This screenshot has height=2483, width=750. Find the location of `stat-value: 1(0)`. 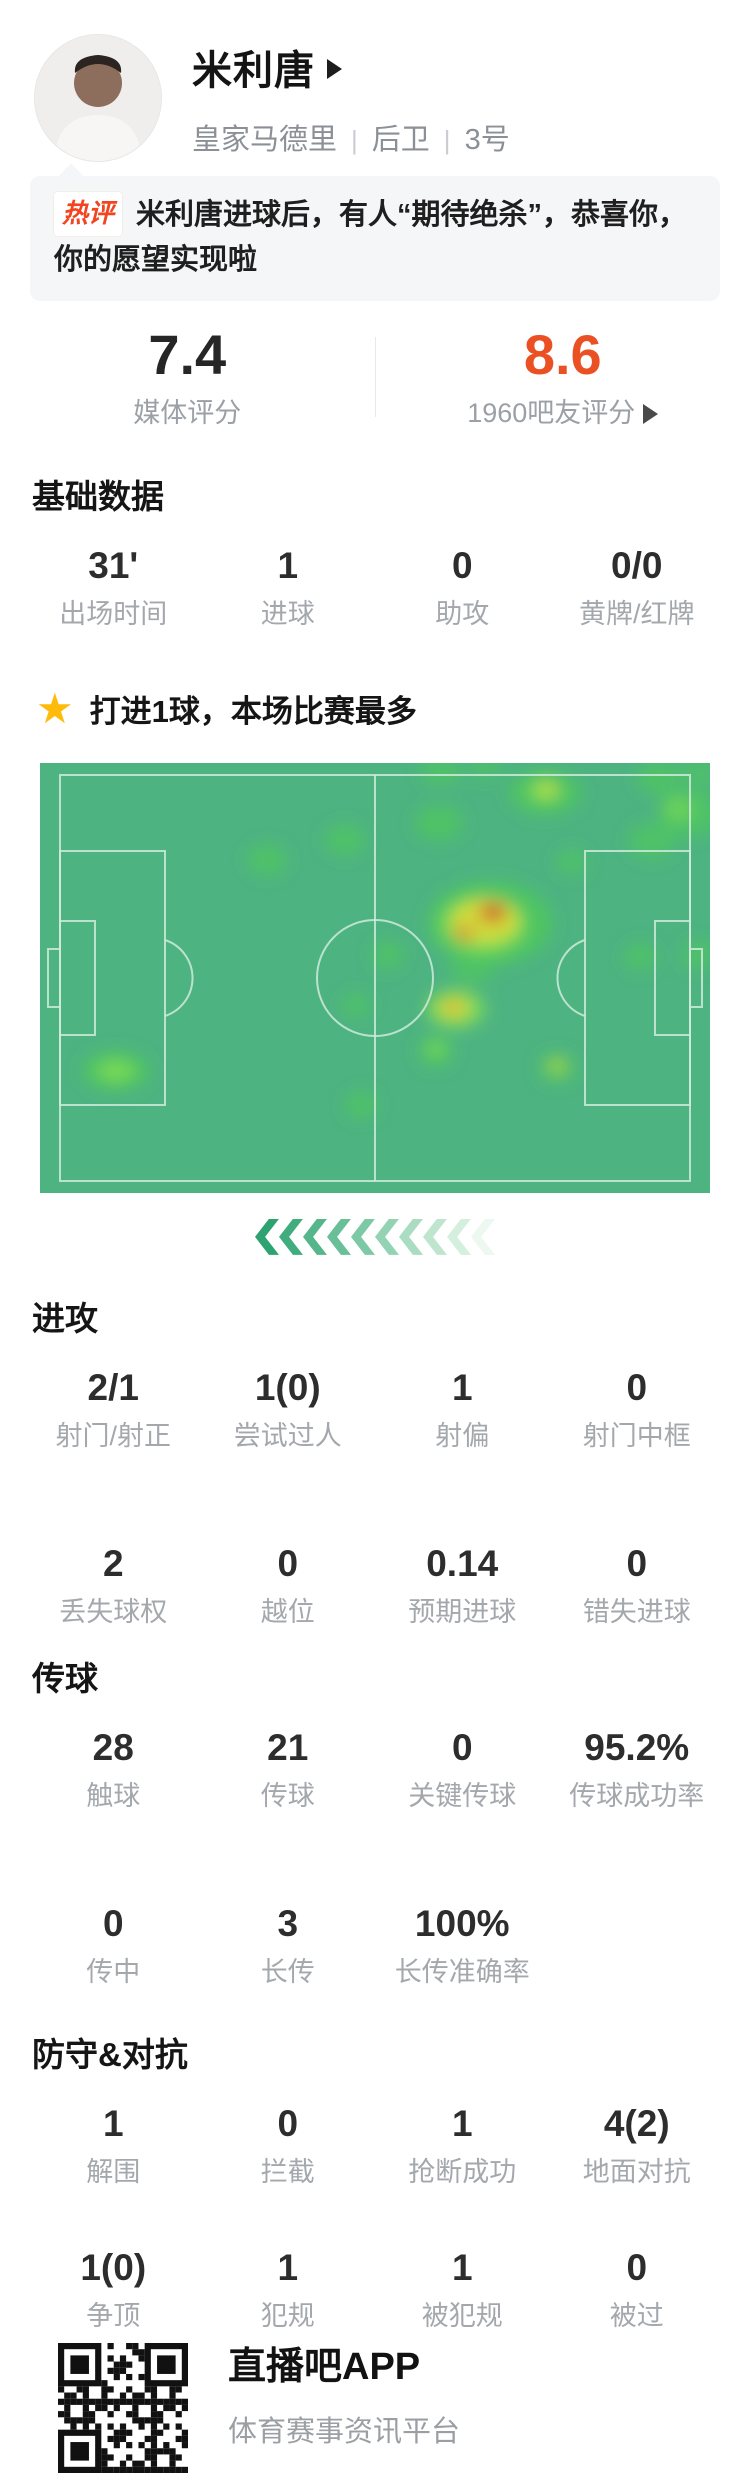

stat-value: 1(0) is located at coordinates (113, 2267).